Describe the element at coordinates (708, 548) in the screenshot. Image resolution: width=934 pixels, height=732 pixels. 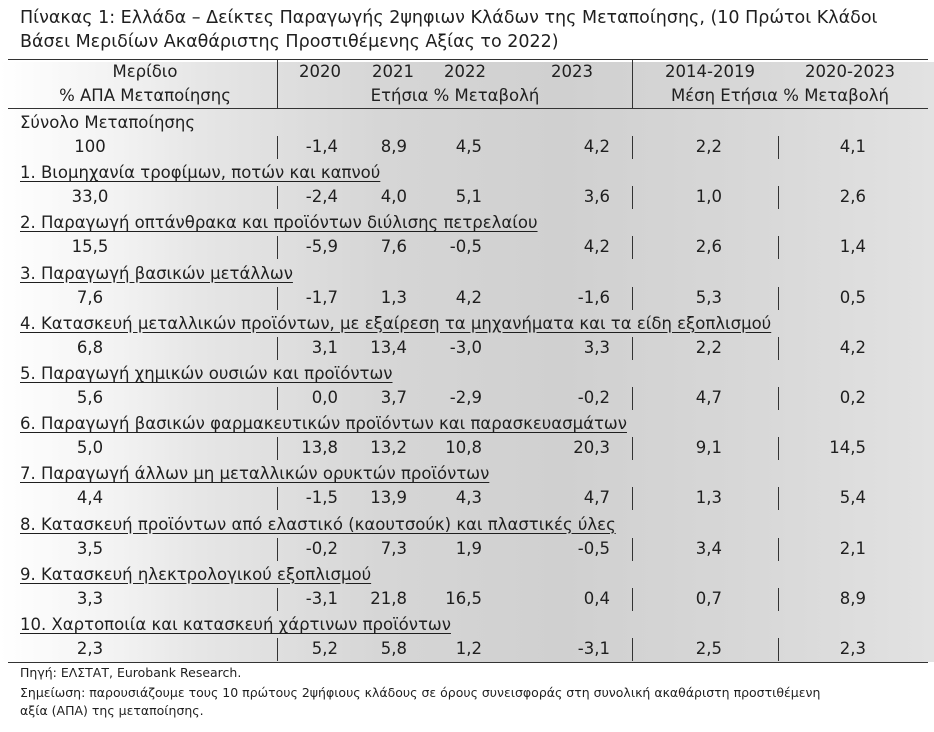
I see `cell-2014-2019: 3,4` at that location.